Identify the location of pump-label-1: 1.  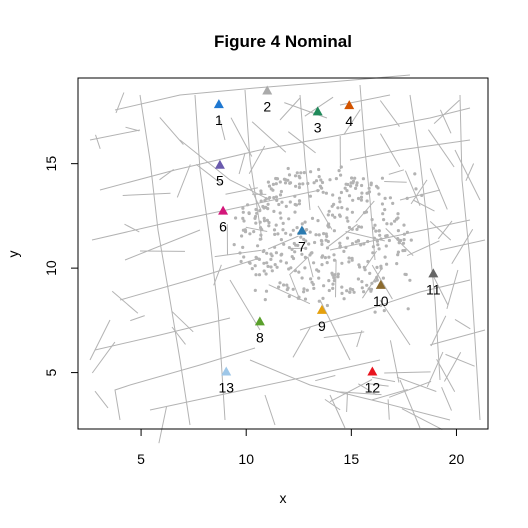
(219, 120).